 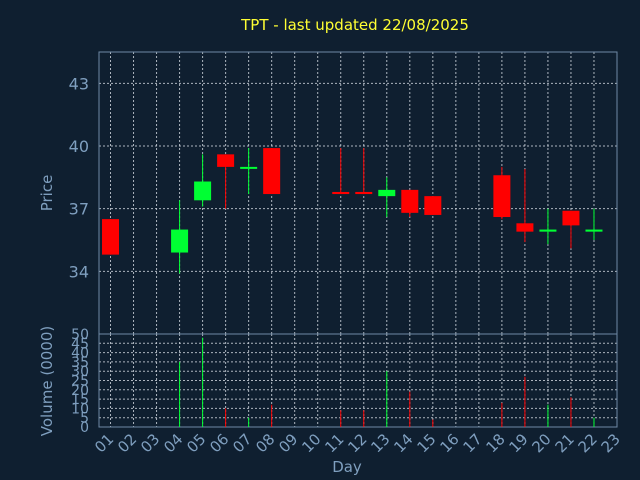 I want to click on volume-tick-label-35: 35, so click(x=80, y=363).